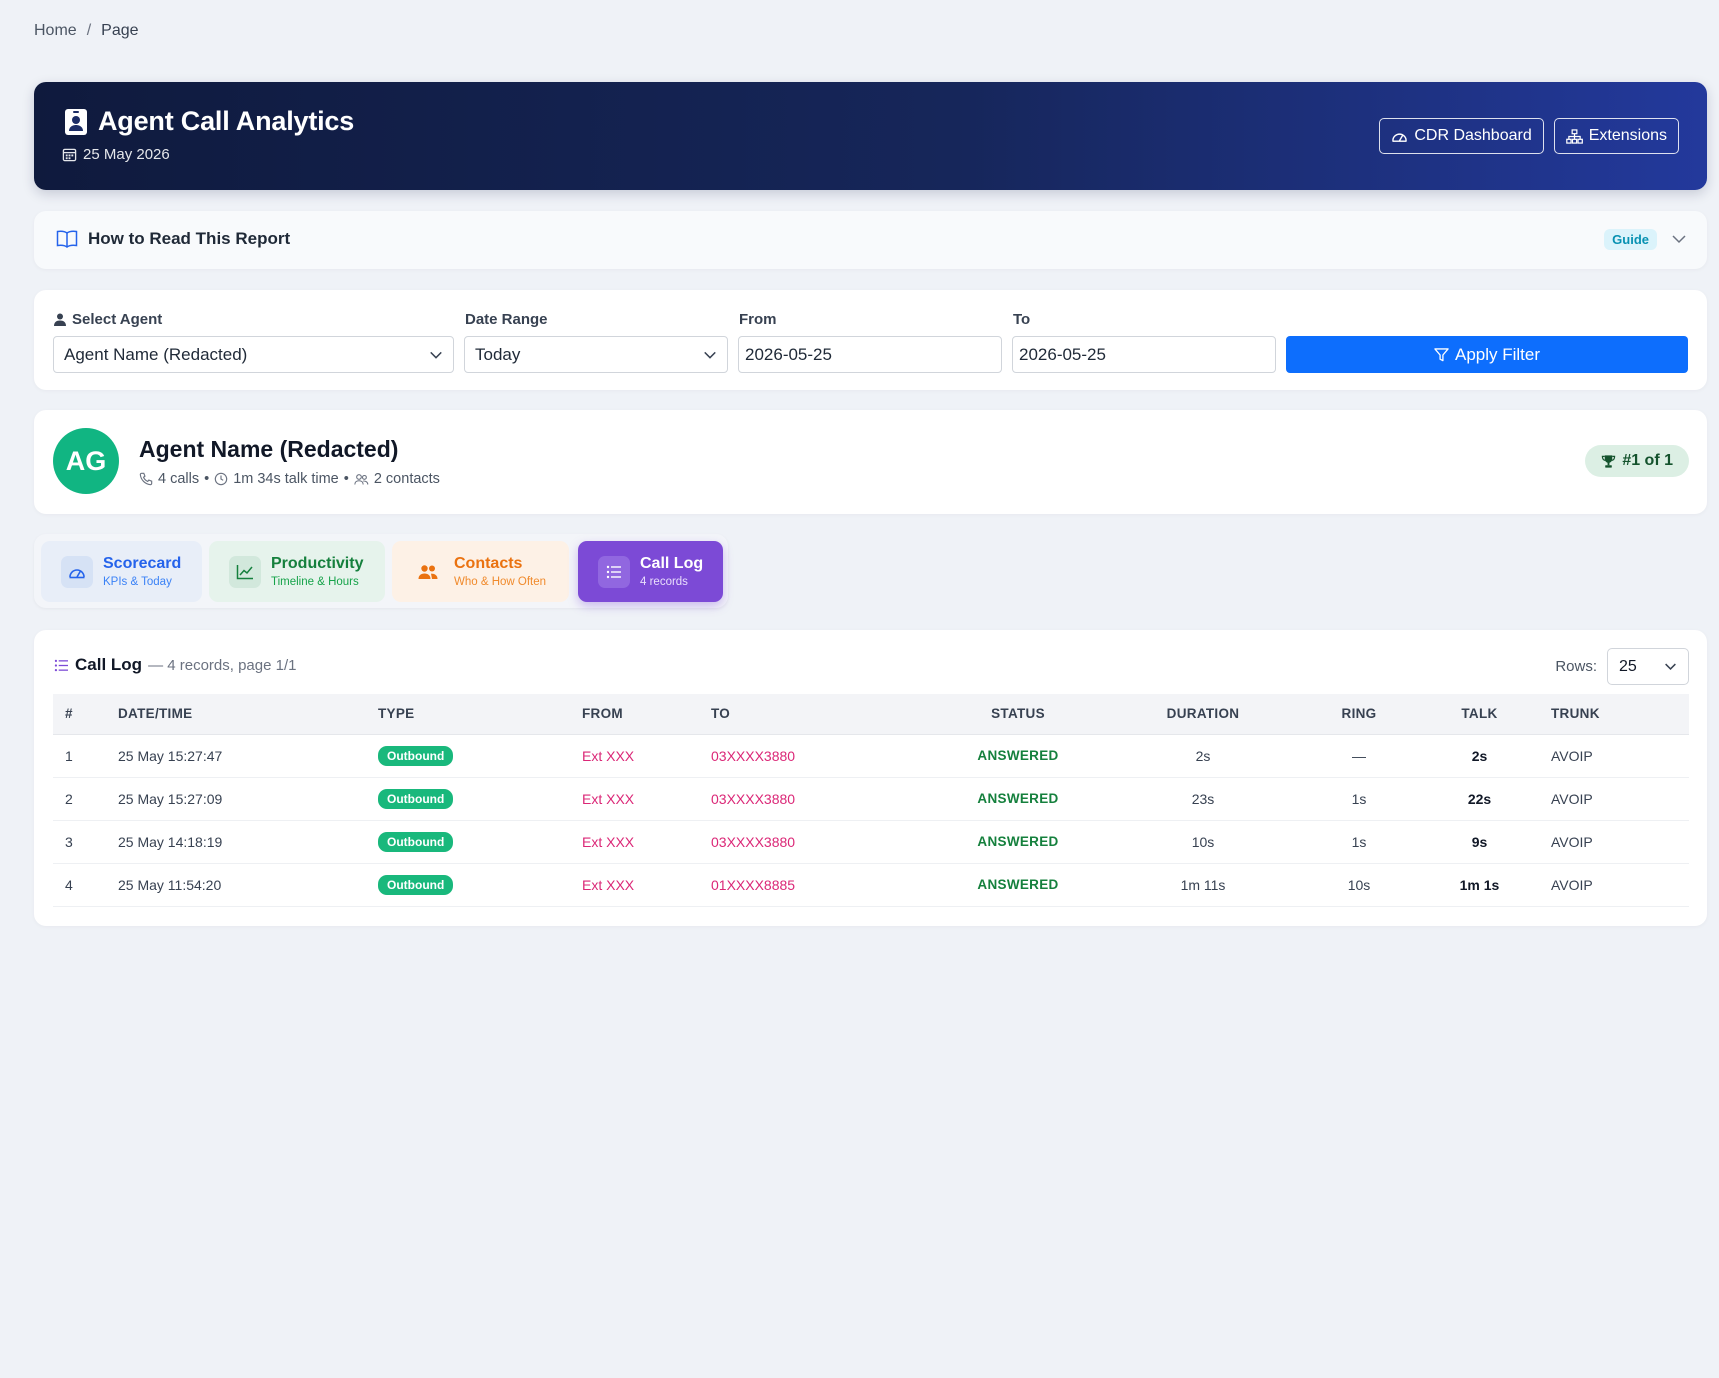 This screenshot has width=1719, height=1378. Describe the element at coordinates (245, 571) in the screenshot. I see `line-chart-icon` at that location.